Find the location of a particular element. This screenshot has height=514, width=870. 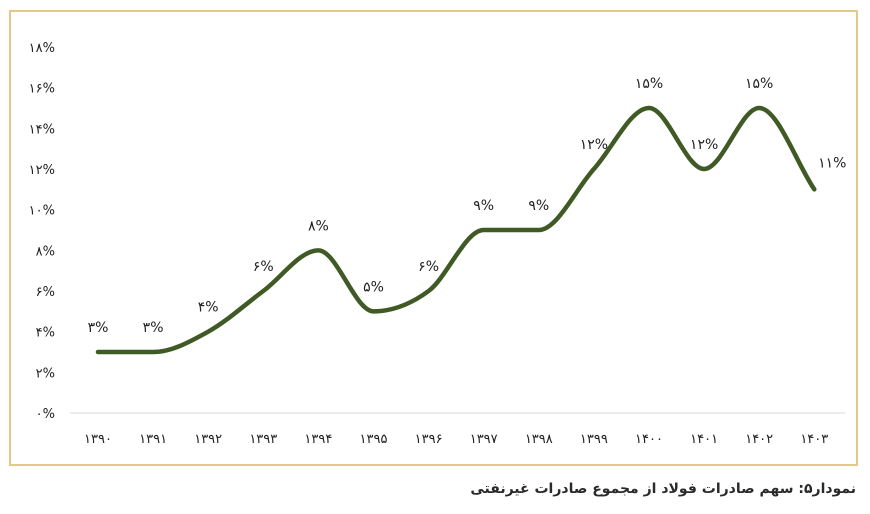

y-tick-label: ۸% is located at coordinates (45, 251).